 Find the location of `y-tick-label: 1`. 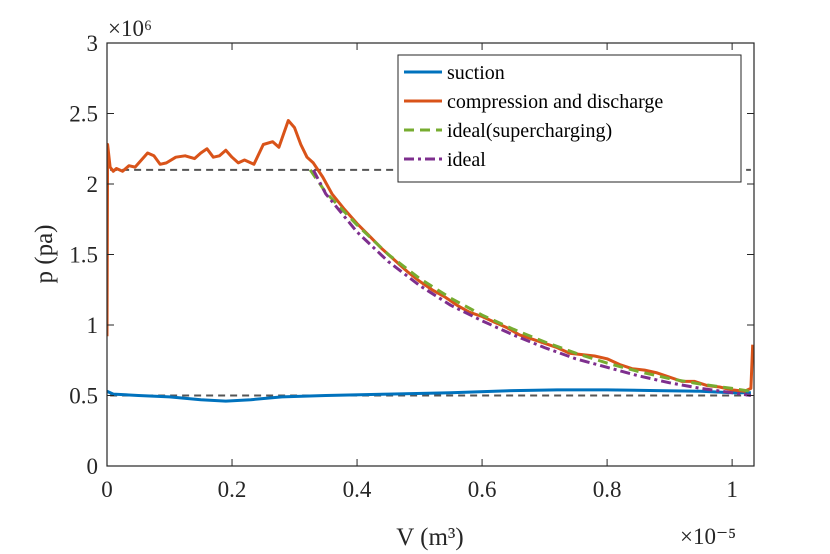

y-tick-label: 1 is located at coordinates (93, 325).